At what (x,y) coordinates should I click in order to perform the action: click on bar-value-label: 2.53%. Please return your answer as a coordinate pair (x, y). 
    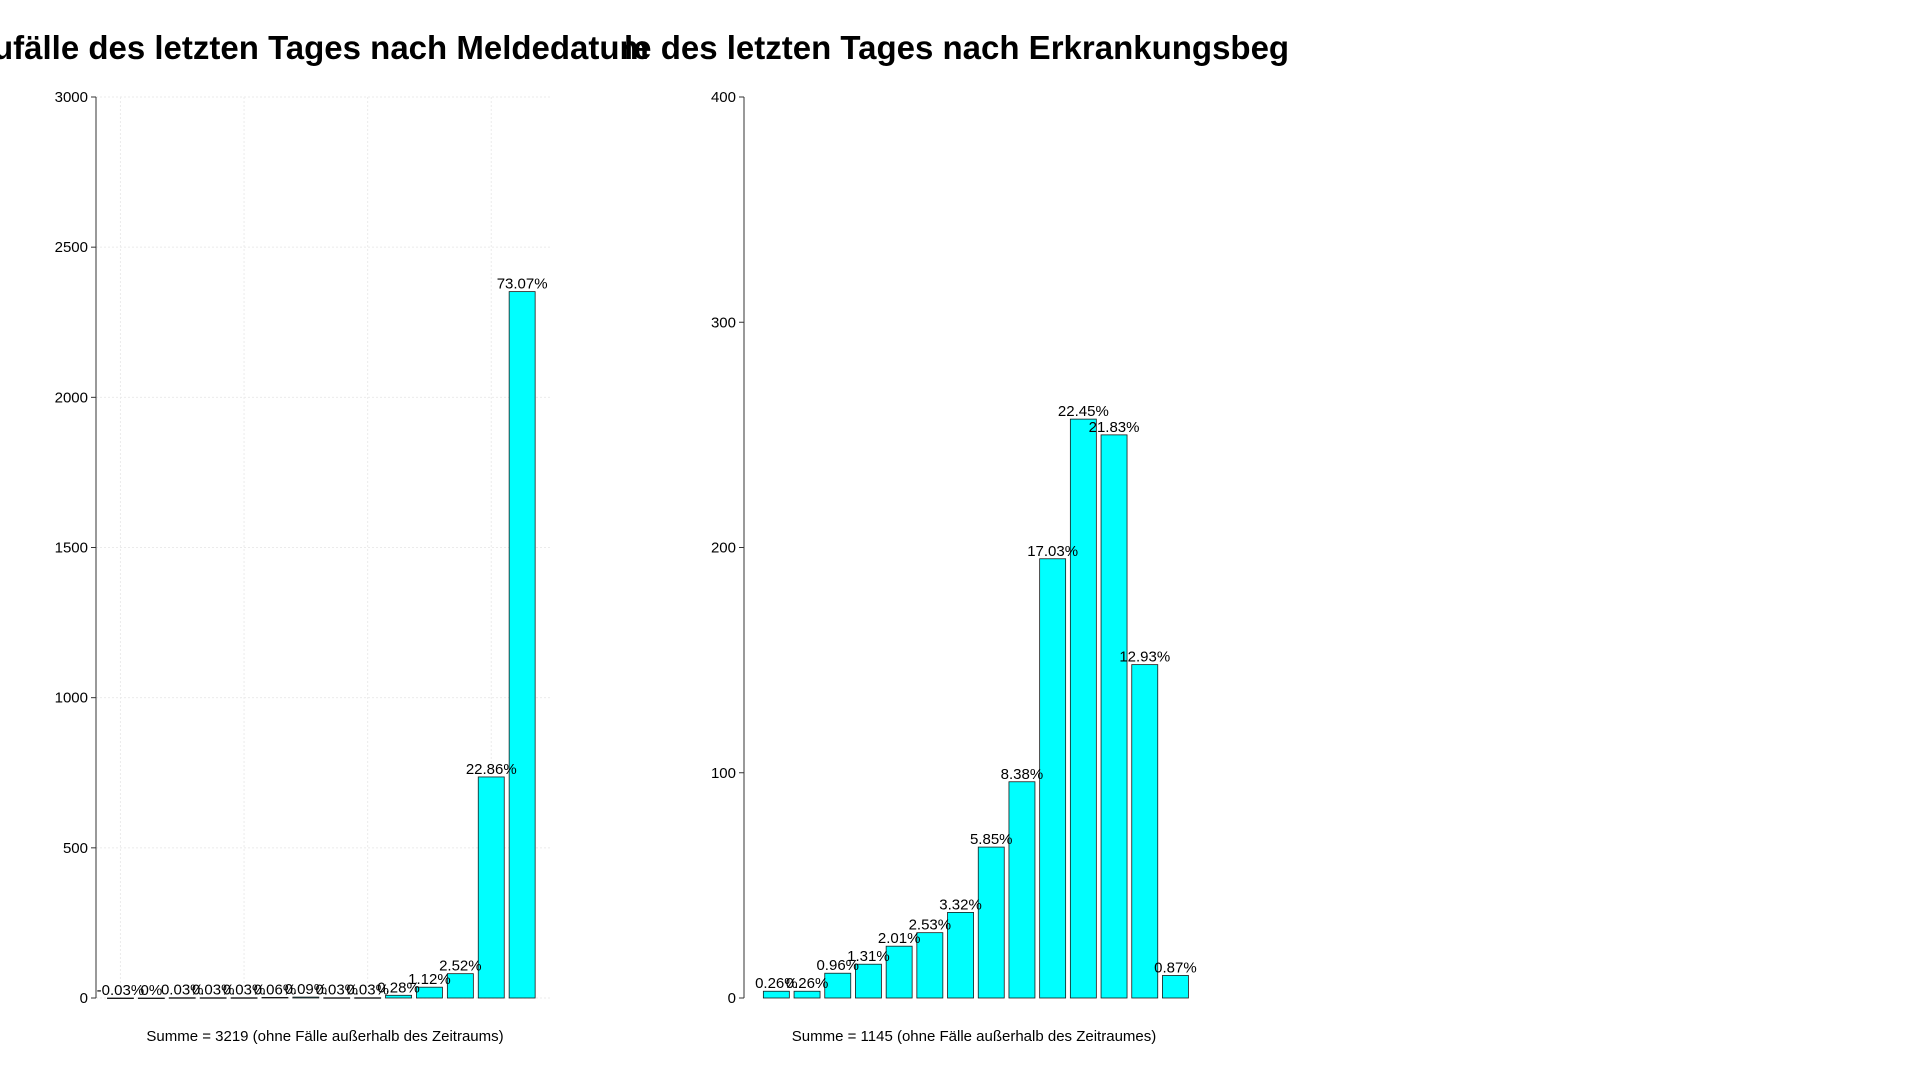
    Looking at the image, I should click on (930, 925).